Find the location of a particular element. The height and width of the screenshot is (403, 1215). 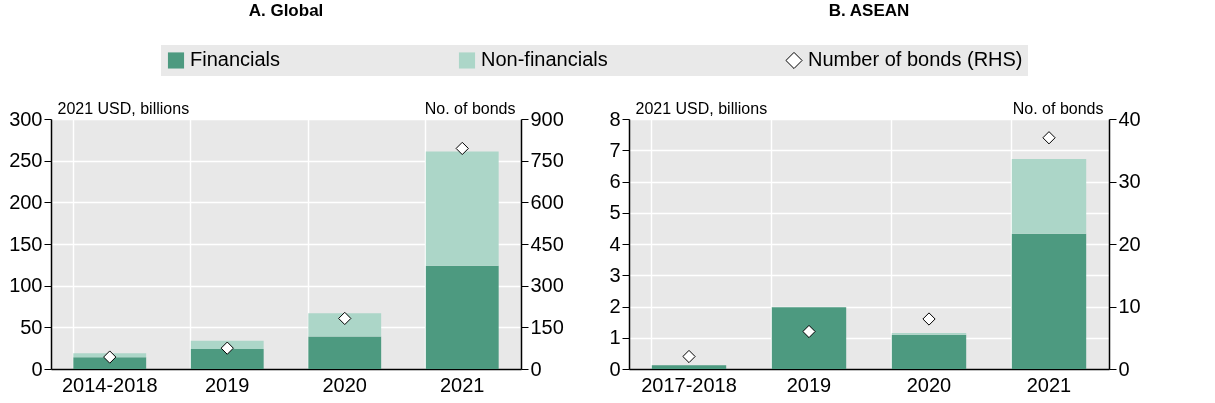

y2-tick-label: 10 is located at coordinates (1129, 306).